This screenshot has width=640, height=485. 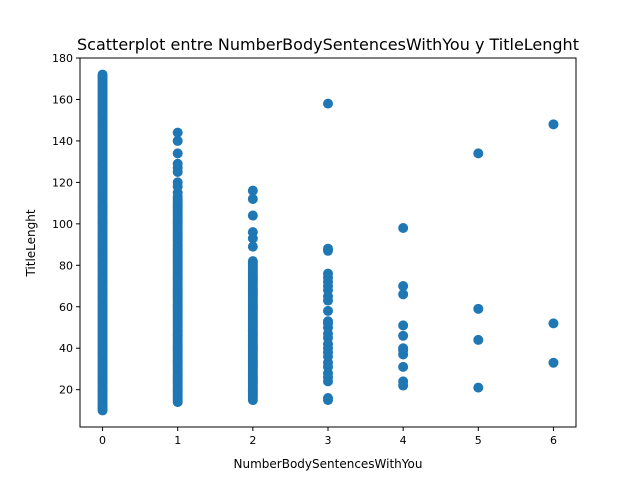 I want to click on x-tick-label: 4, so click(x=403, y=440).